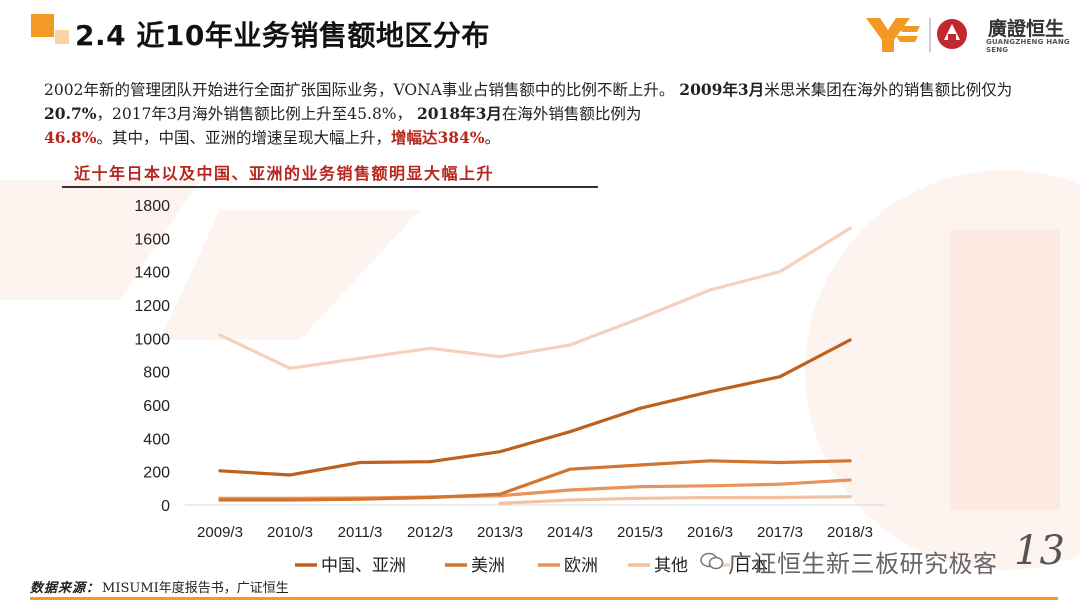 The image size is (1080, 608). What do you see at coordinates (330, 187) in the screenshot?
I see `chart-heading-underline` at bounding box center [330, 187].